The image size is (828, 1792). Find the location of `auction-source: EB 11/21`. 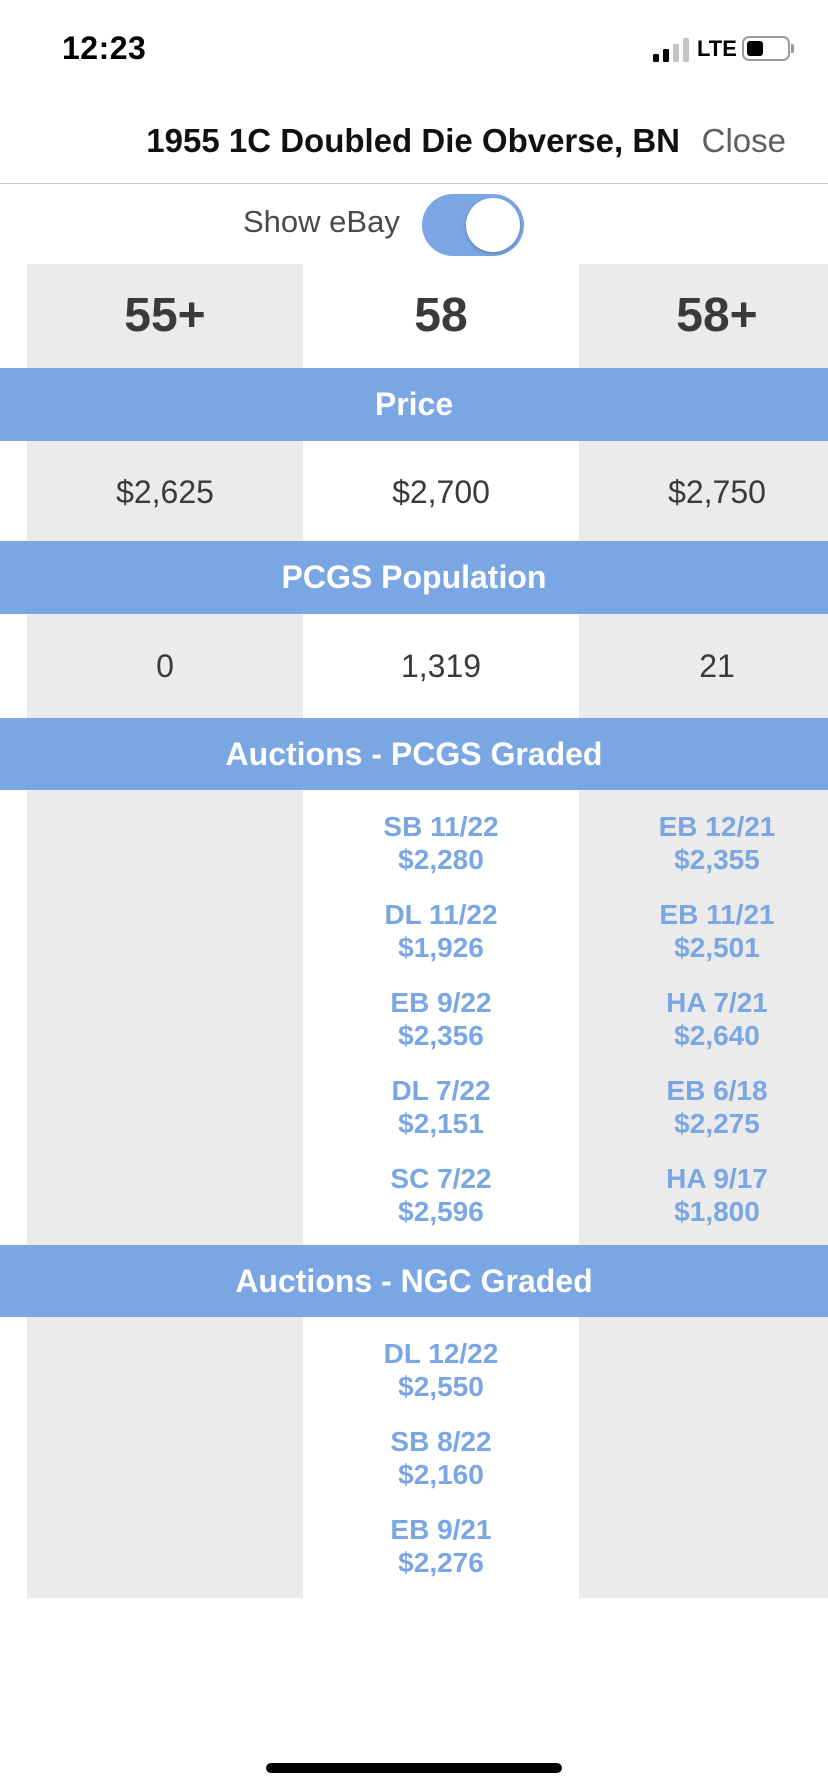

auction-source: EB 11/21 is located at coordinates (717, 914).